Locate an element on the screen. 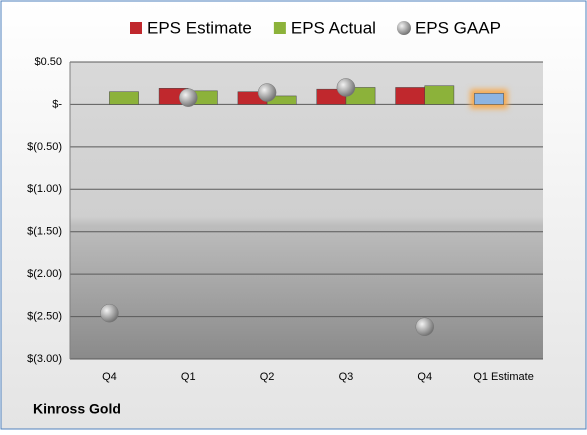  legend-label: EPS Estimate is located at coordinates (199, 27).